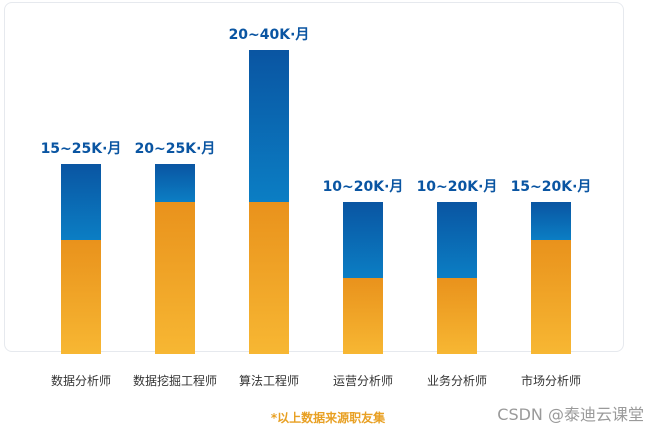 The image size is (656, 431). What do you see at coordinates (174, 381) in the screenshot?
I see `category-label-2: 数据挖掘工程师` at bounding box center [174, 381].